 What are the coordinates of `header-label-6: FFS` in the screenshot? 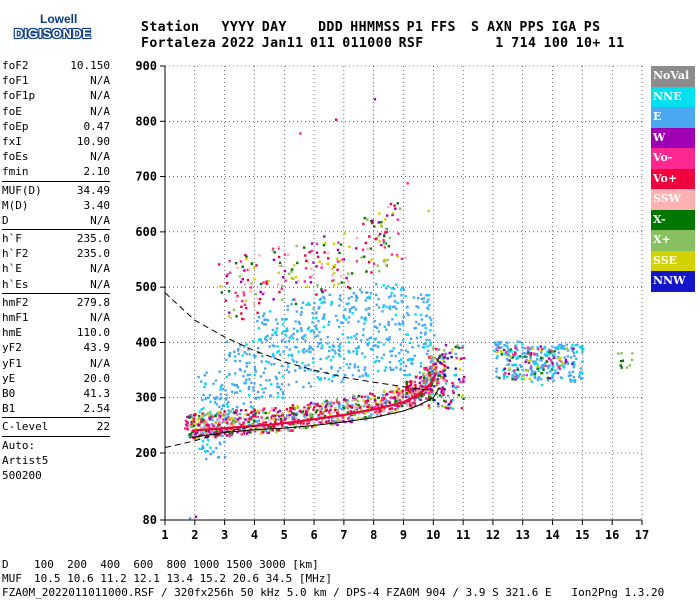 It's located at (443, 27).